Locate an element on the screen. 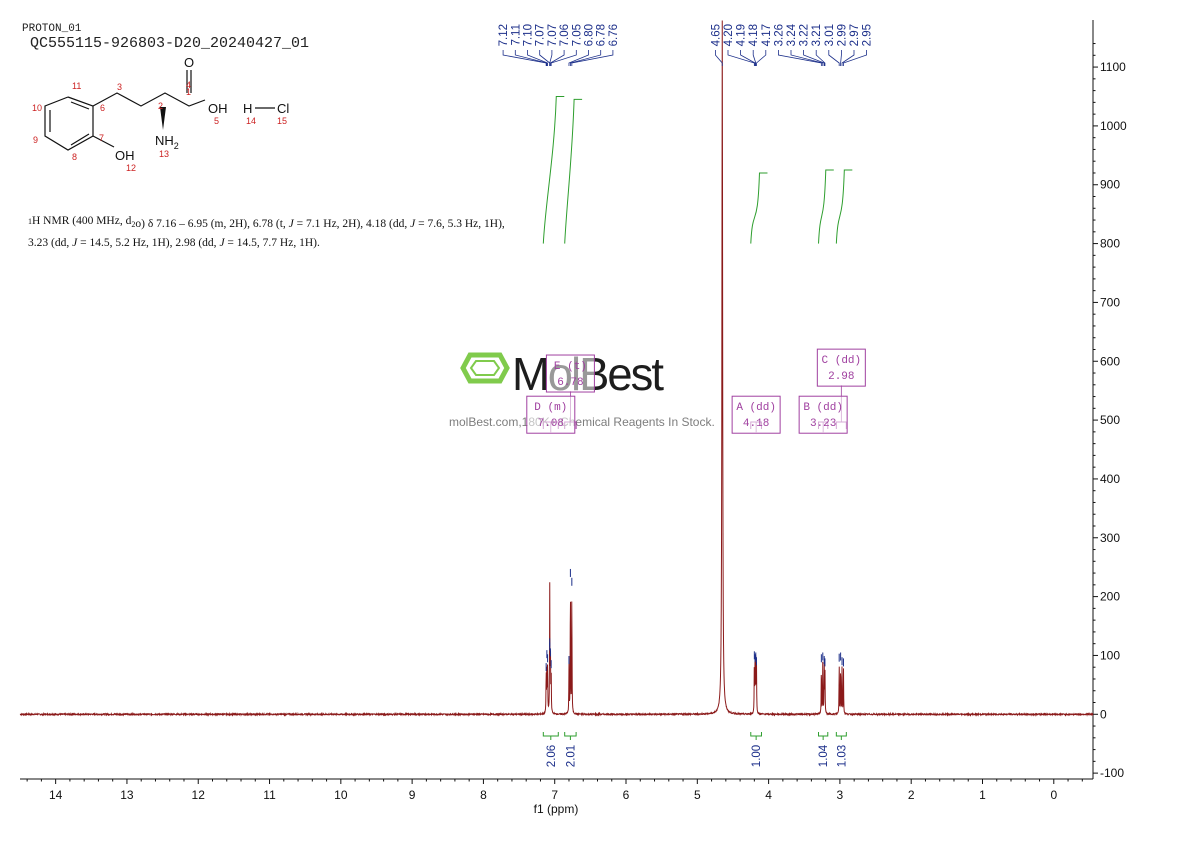 The height and width of the screenshot is (841, 1190). x-tick-label: 10 is located at coordinates (341, 795).